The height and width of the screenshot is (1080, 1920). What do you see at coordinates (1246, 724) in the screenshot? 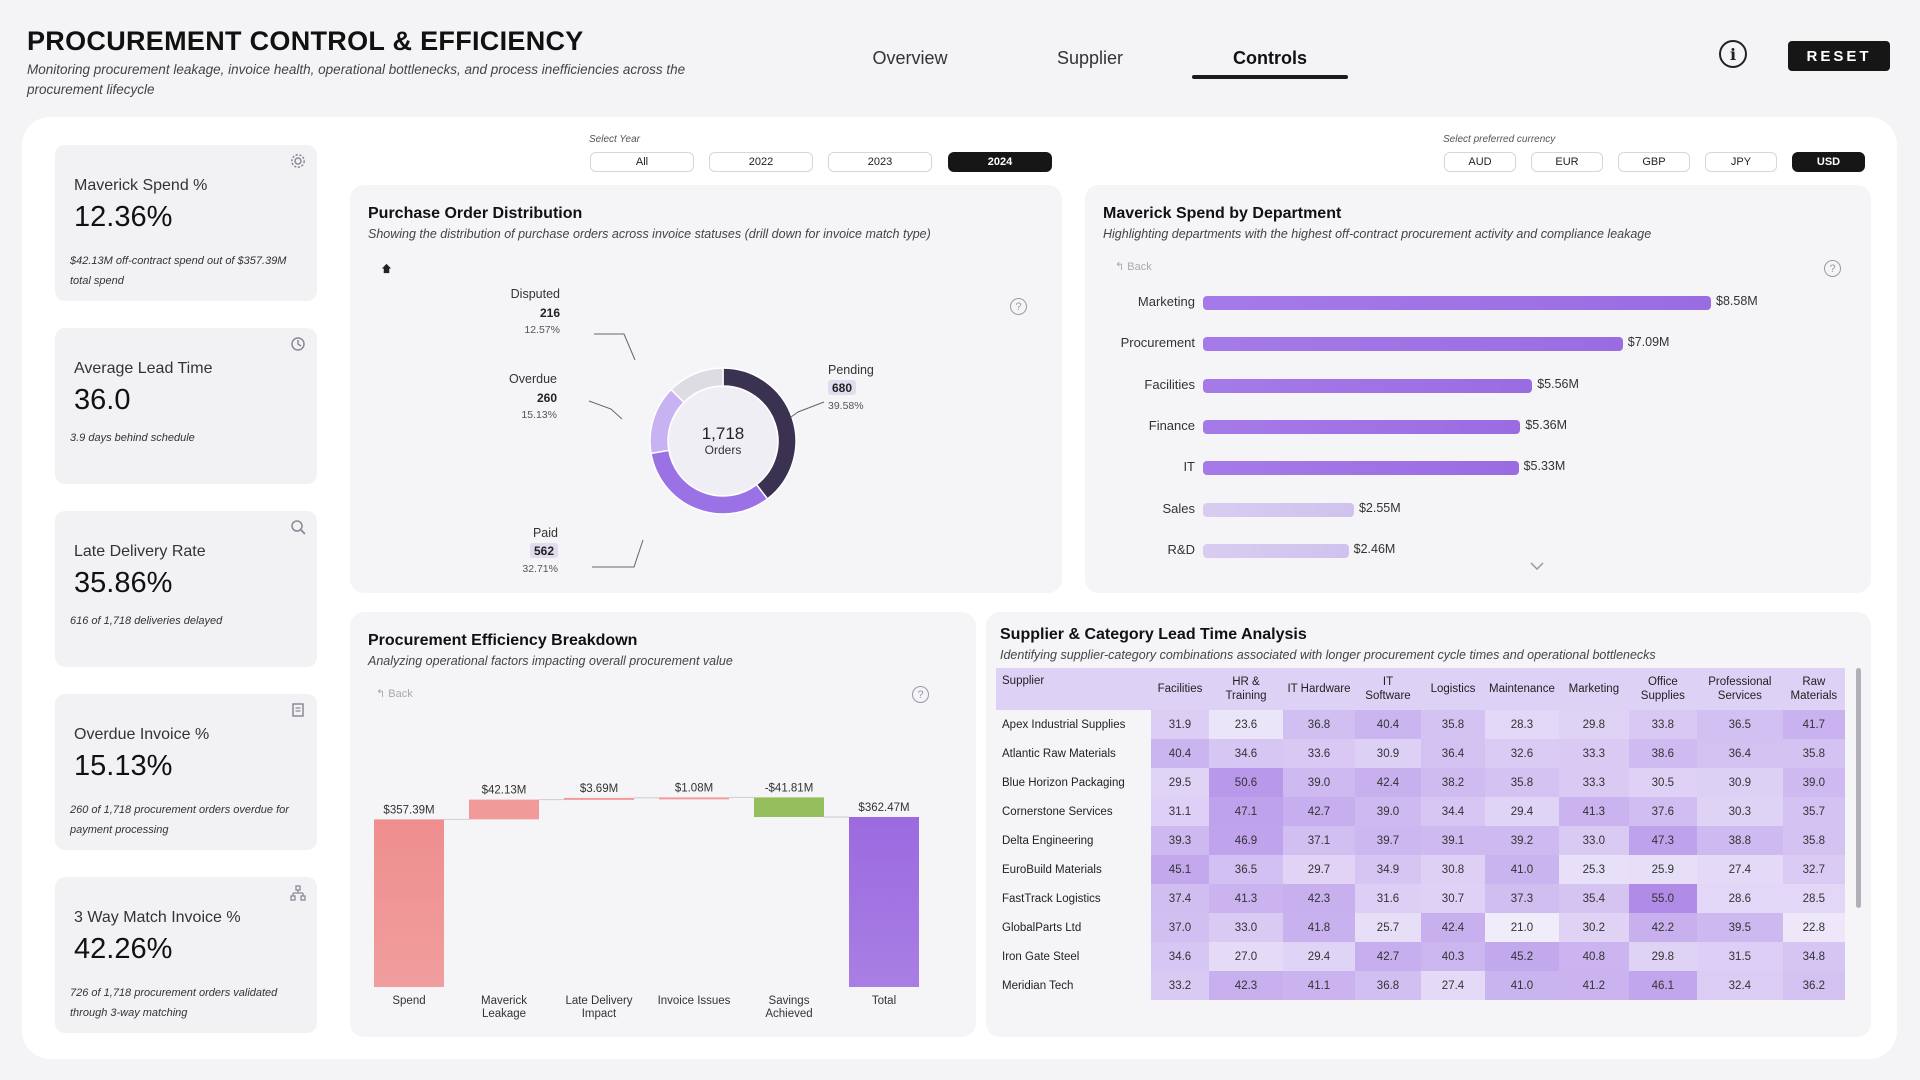
I see `heatmap-cell: 23.6` at bounding box center [1246, 724].